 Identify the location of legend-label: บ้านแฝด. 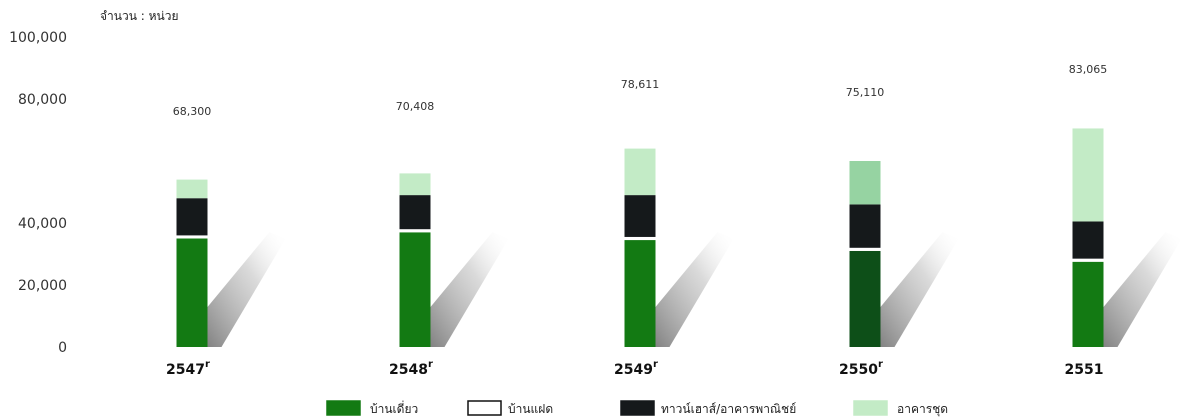
(530, 409).